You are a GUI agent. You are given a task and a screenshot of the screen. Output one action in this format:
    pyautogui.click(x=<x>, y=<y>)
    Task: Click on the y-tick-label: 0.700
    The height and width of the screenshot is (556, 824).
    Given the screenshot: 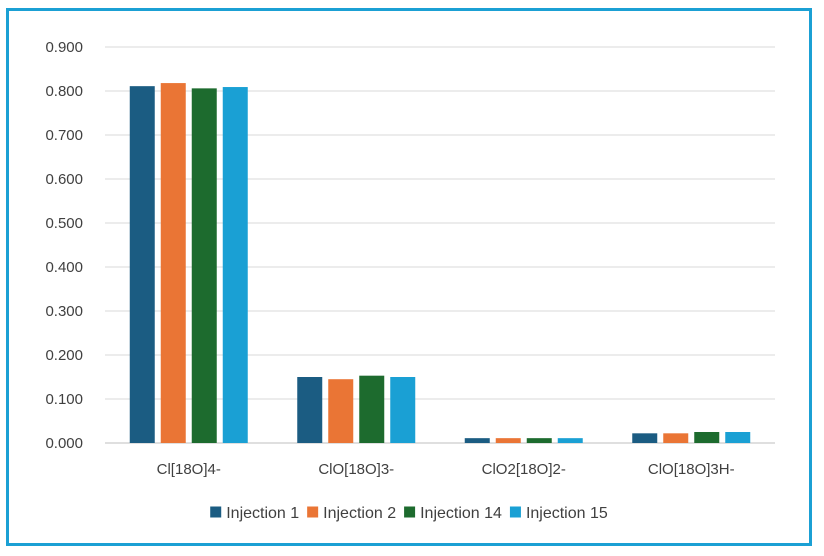 What is the action you would take?
    pyautogui.click(x=64, y=135)
    